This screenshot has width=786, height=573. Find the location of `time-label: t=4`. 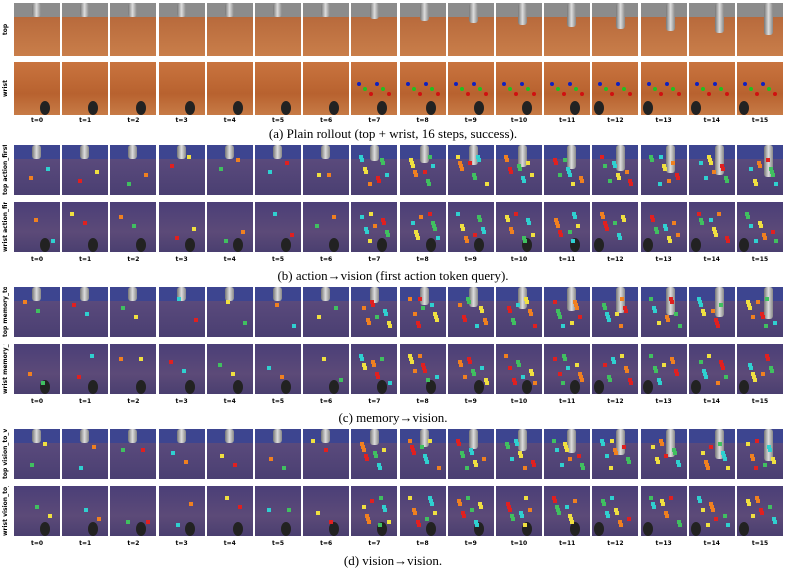

time-label: t=4 is located at coordinates (229, 401).